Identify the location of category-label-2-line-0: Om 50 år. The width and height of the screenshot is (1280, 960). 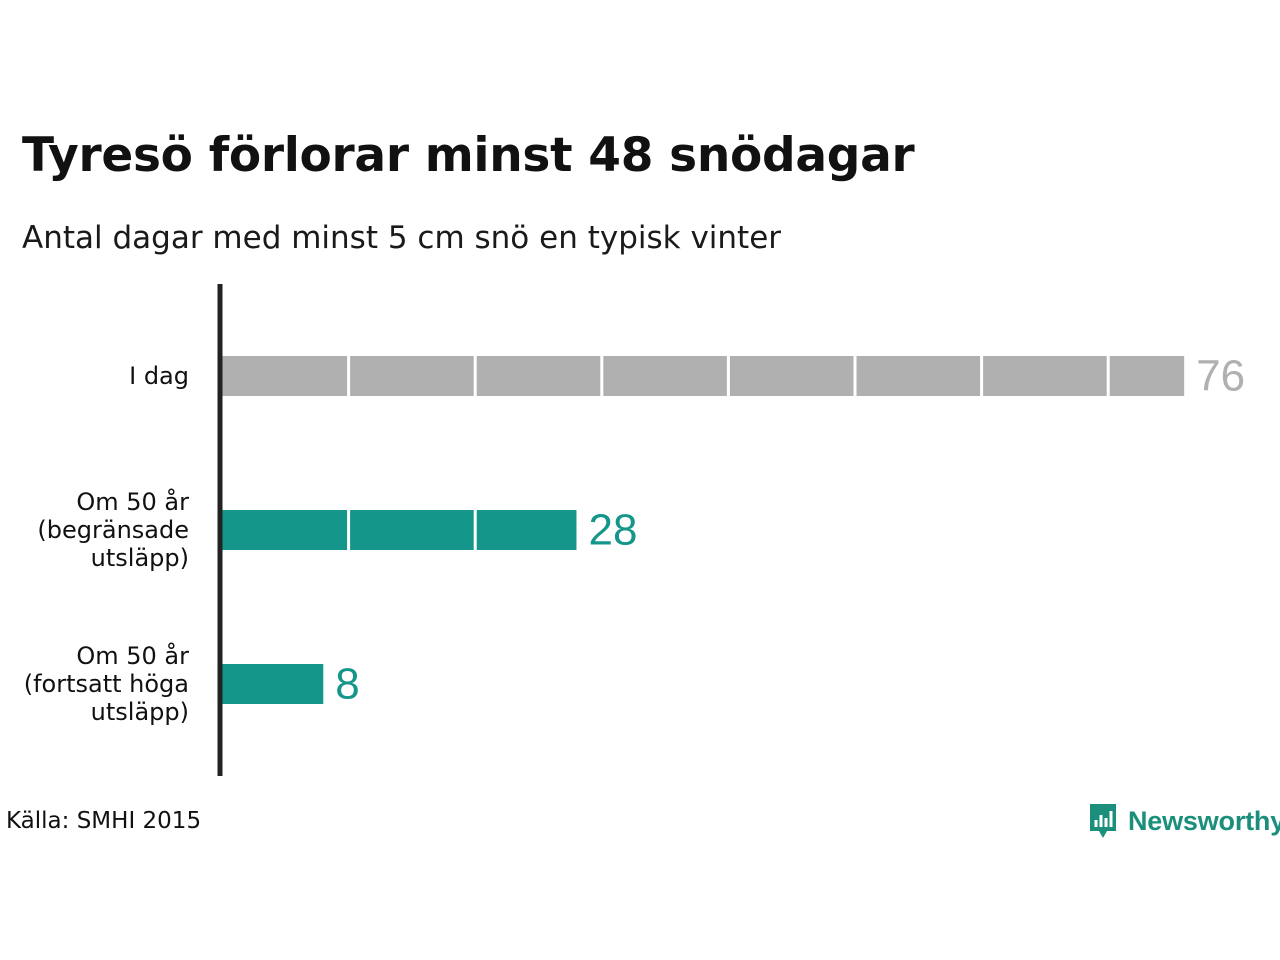
(132, 655).